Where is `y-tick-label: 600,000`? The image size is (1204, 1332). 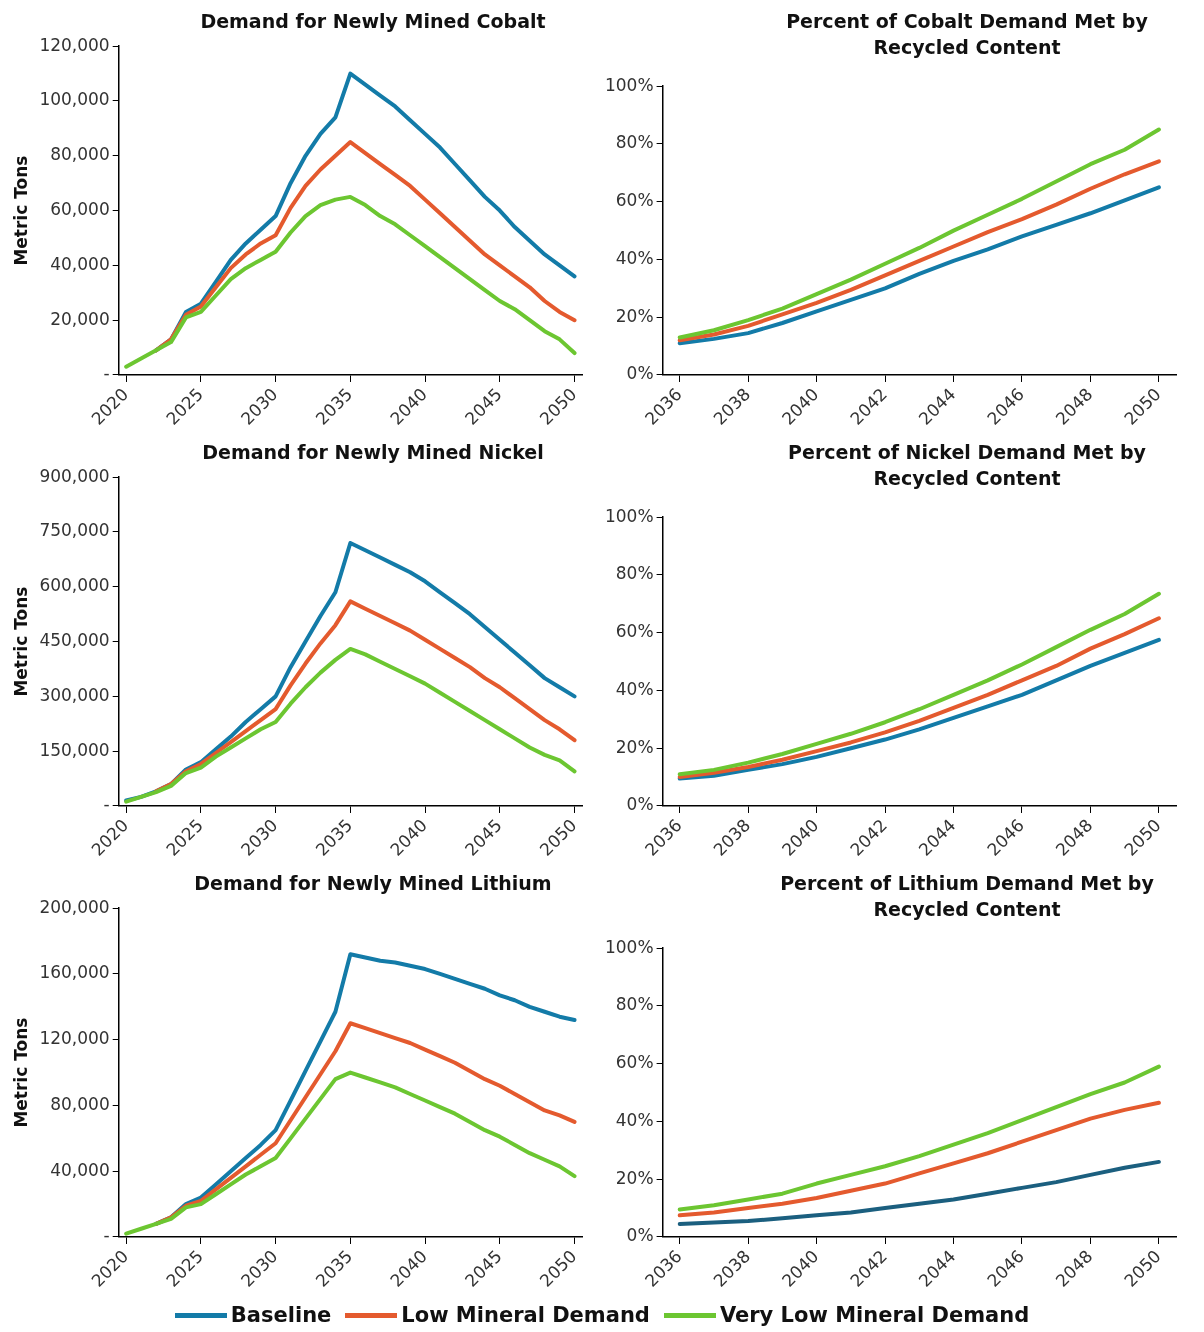 y-tick-label: 600,000 is located at coordinates (74, 585).